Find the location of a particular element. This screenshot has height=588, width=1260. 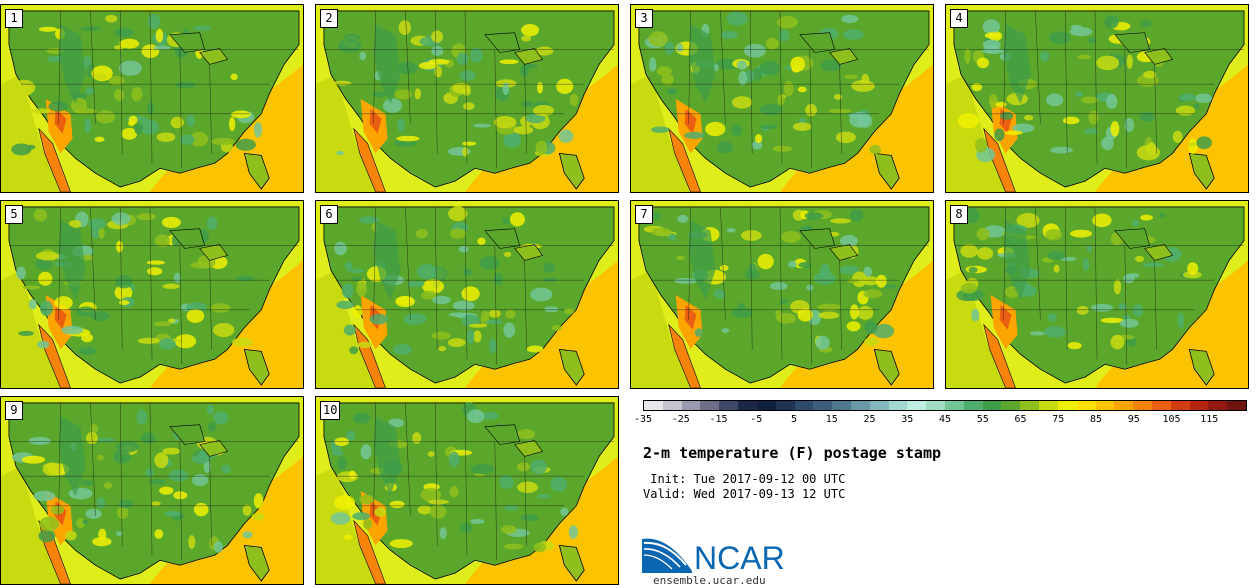

colorbar-tick-label: 75 is located at coordinates (1058, 419).